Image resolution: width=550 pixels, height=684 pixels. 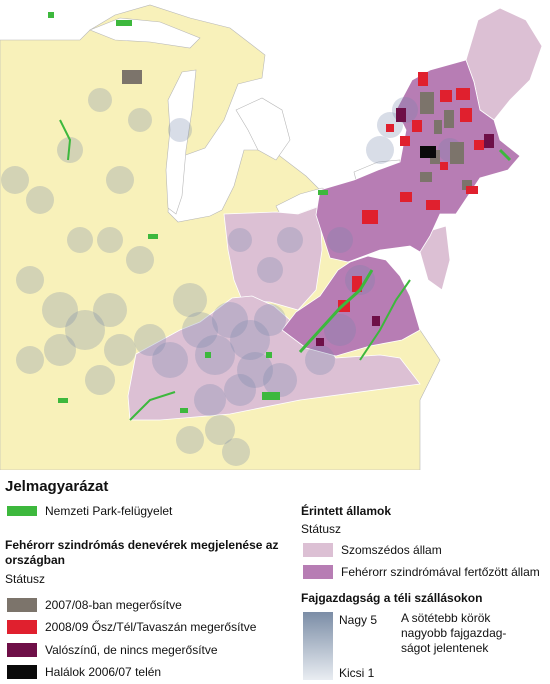 I want to click on richness-high-label: Nagy 5, so click(x=358, y=620).